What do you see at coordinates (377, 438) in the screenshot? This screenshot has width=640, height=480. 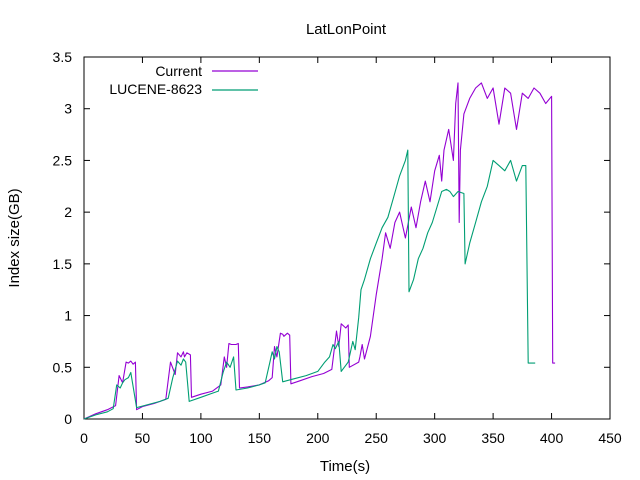 I see `x-tick-label: 250` at bounding box center [377, 438].